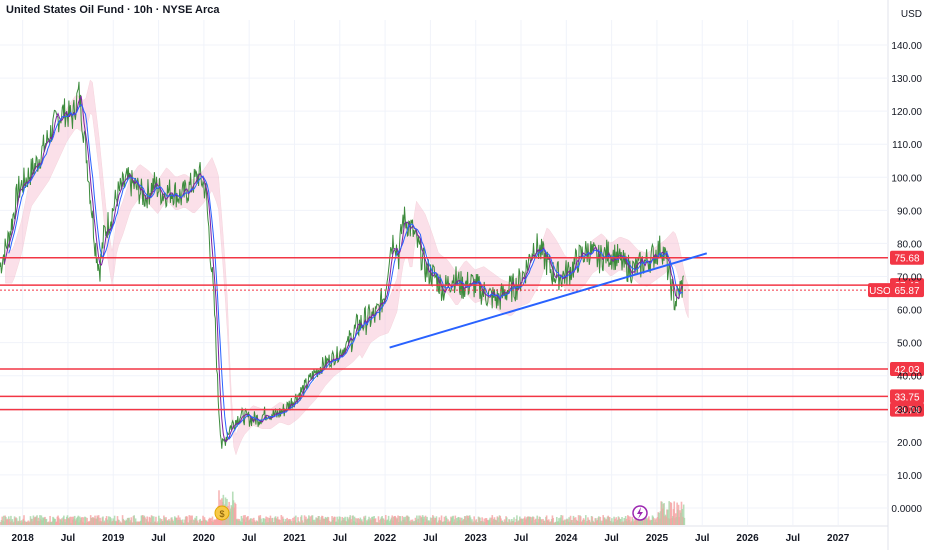  What do you see at coordinates (909, 278) in the screenshot?
I see `y-tick-label: 70.00` at bounding box center [909, 278].